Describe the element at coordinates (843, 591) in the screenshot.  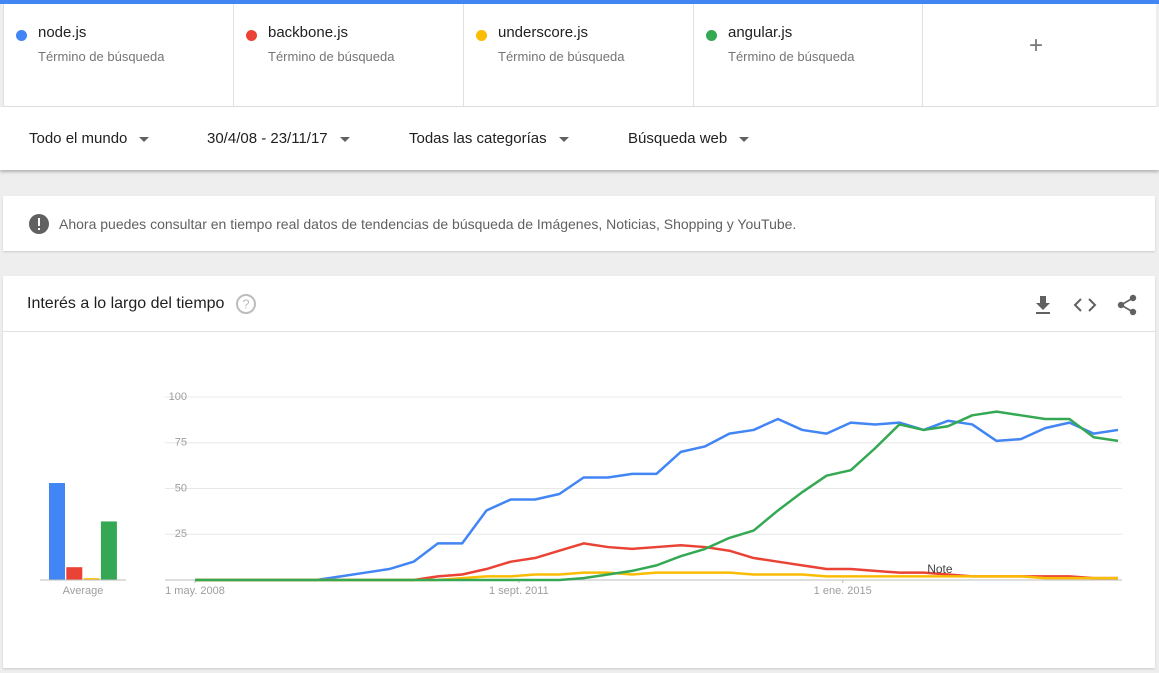
I see `x-tick-label: 1 ene. 2015` at that location.